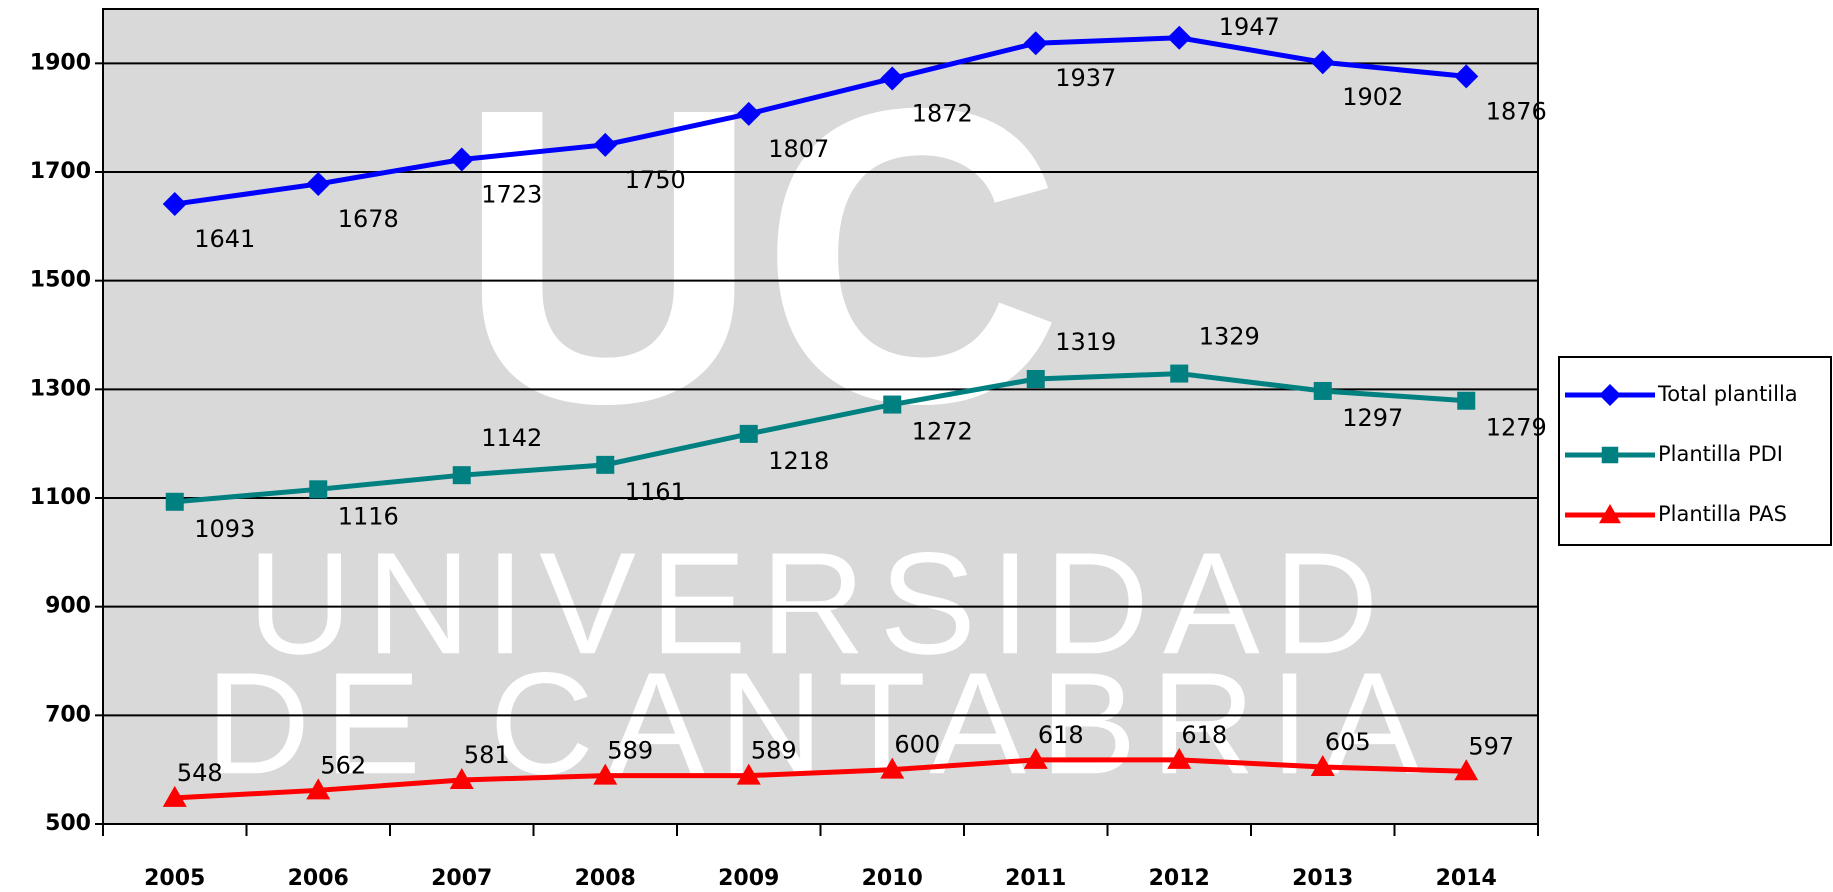 This screenshot has width=1833, height=892. Describe the element at coordinates (1249, 27) in the screenshot. I see `data-label: 1947` at that location.